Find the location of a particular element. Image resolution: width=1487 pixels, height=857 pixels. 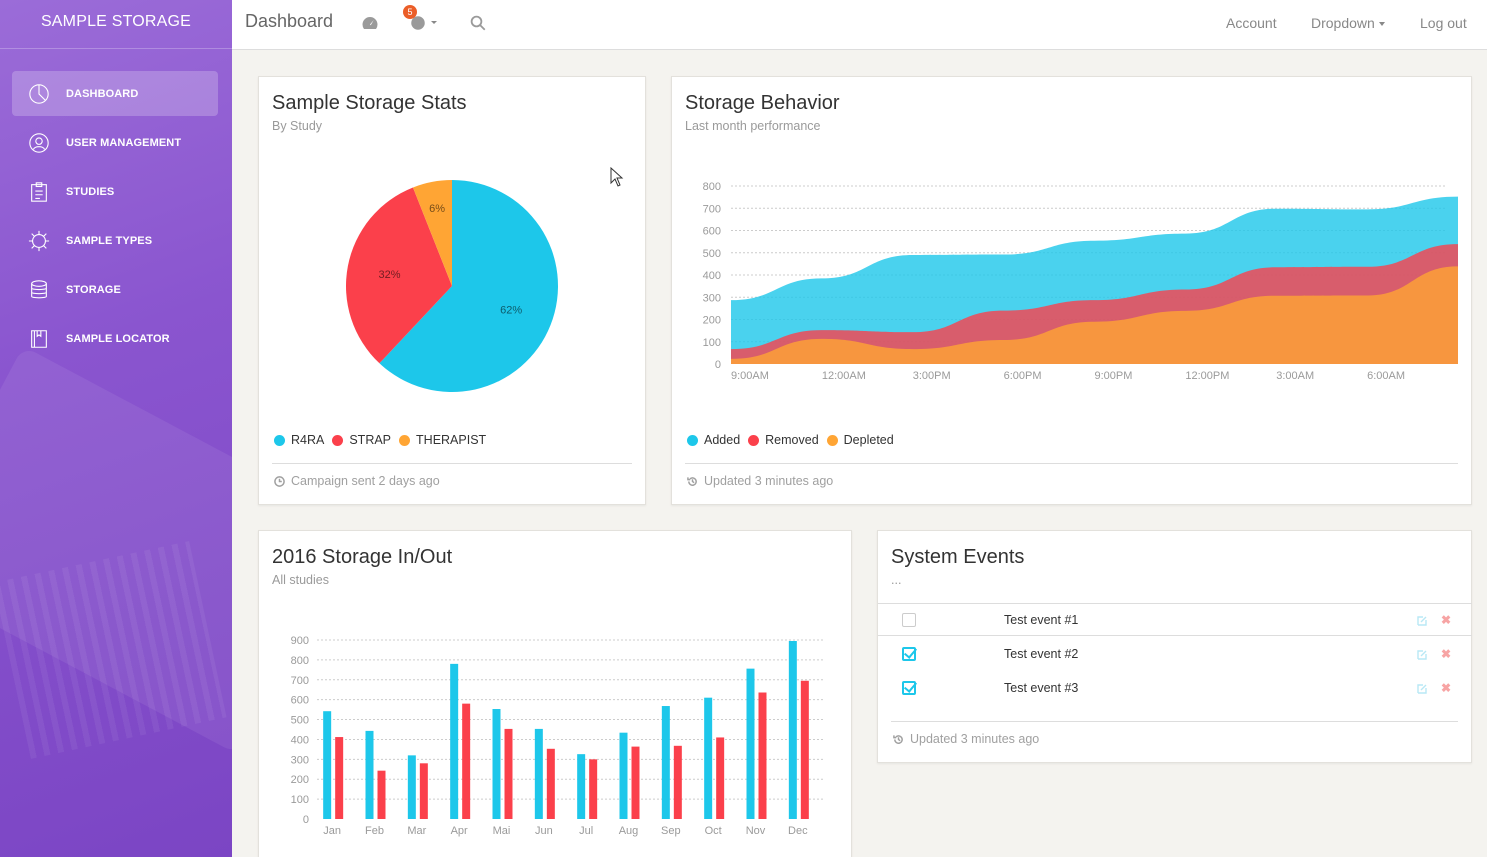

x-tick-label: Feb is located at coordinates (374, 831).